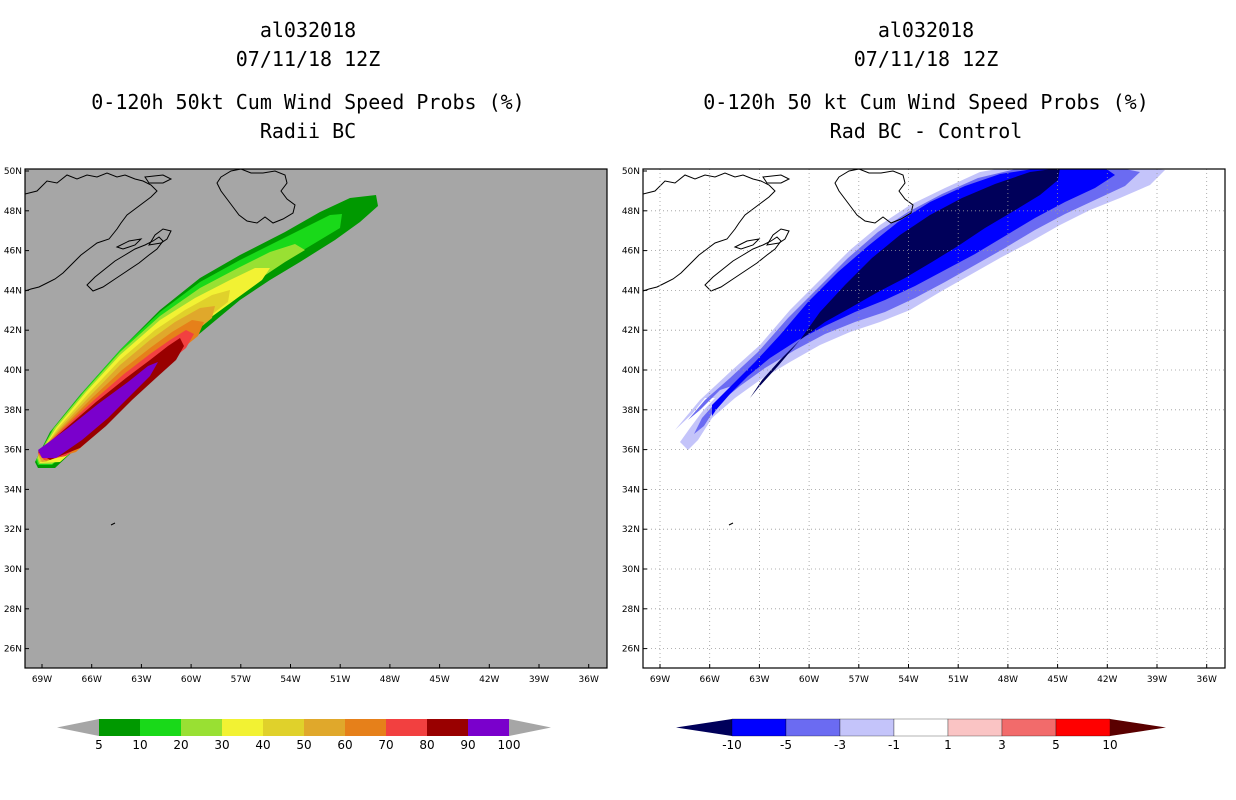 This screenshot has width=1236, height=800. Describe the element at coordinates (385, 745) in the screenshot. I see `colorbar-label-70: 70` at that location.